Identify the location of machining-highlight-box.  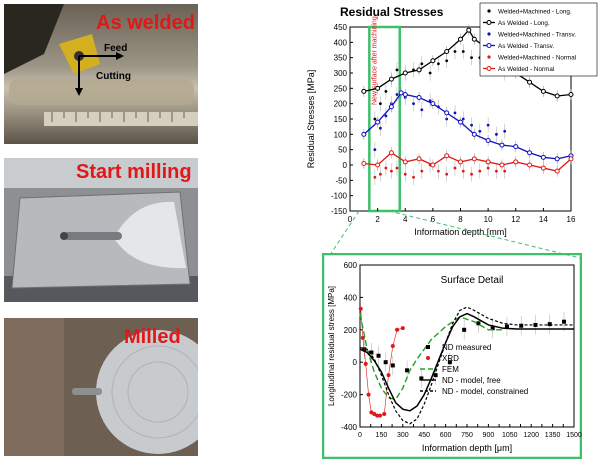
(384, 119).